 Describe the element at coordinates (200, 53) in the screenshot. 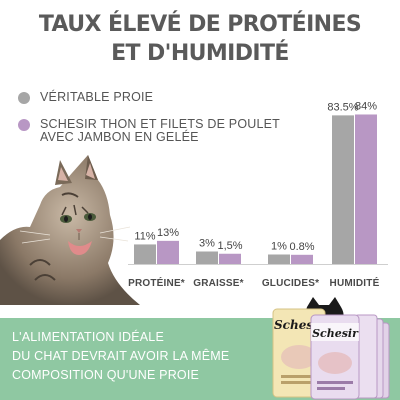

I see `title-line-2: ET D'HUMIDITÉ` at that location.